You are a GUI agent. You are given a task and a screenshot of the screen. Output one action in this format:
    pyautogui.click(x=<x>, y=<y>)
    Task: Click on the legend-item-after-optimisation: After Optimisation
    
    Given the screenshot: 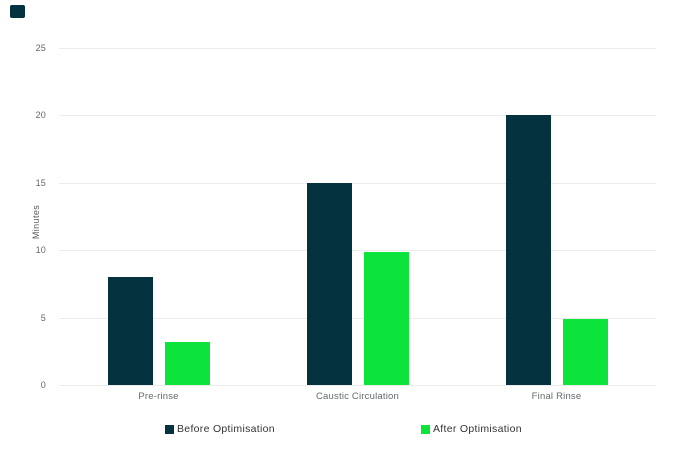 What is the action you would take?
    pyautogui.click(x=471, y=429)
    